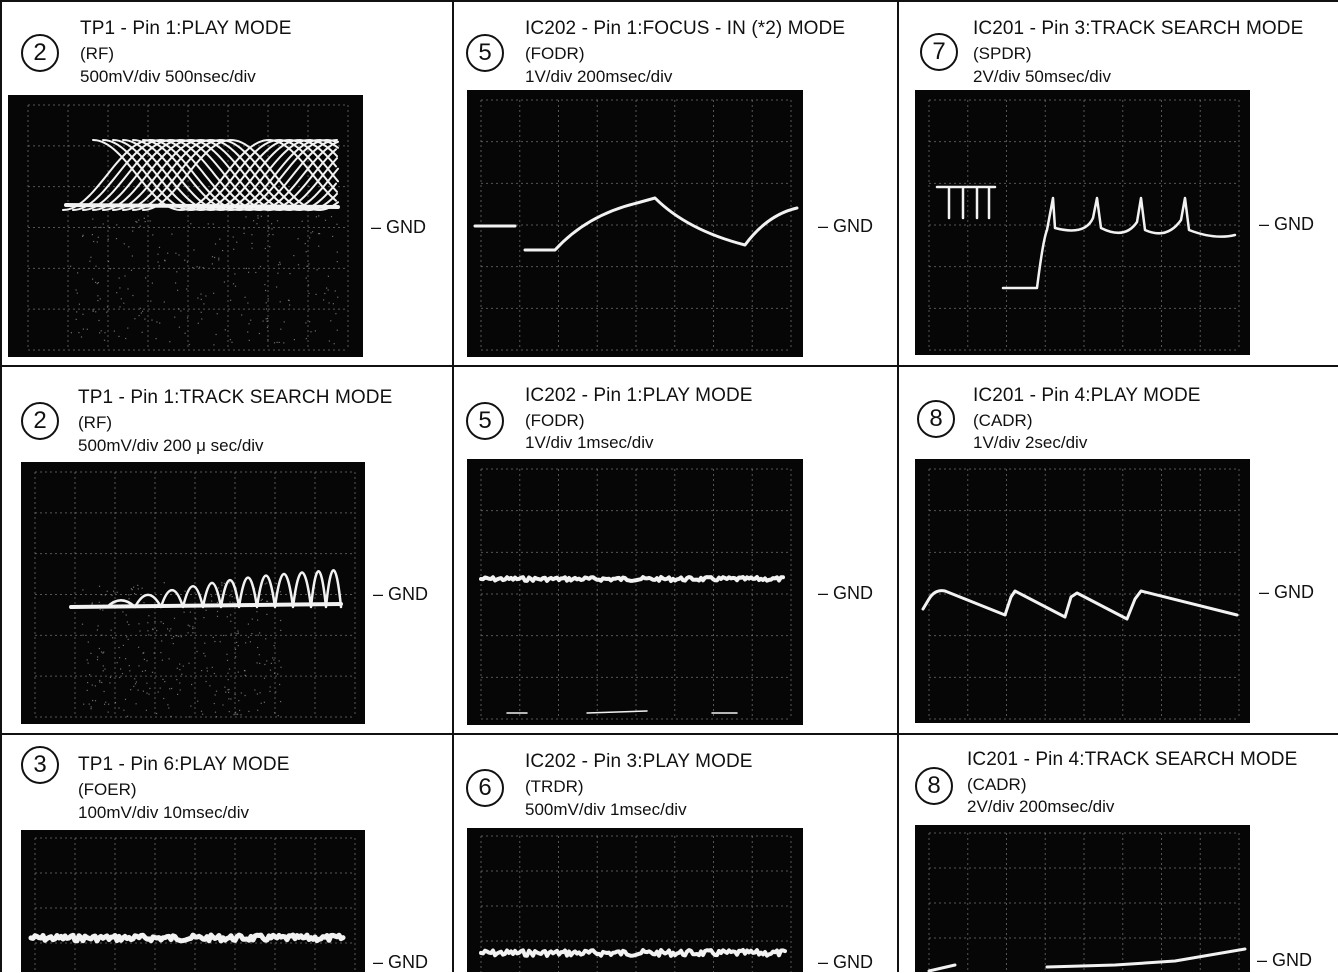  I want to click on waveform-trace, so click(635, 903).